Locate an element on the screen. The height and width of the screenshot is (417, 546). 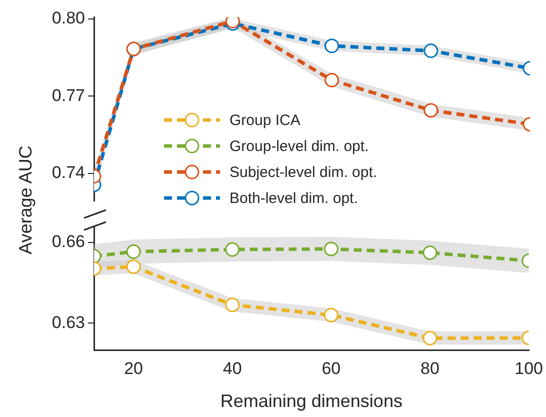
y-tick-label: 0.63 is located at coordinates (68, 322).